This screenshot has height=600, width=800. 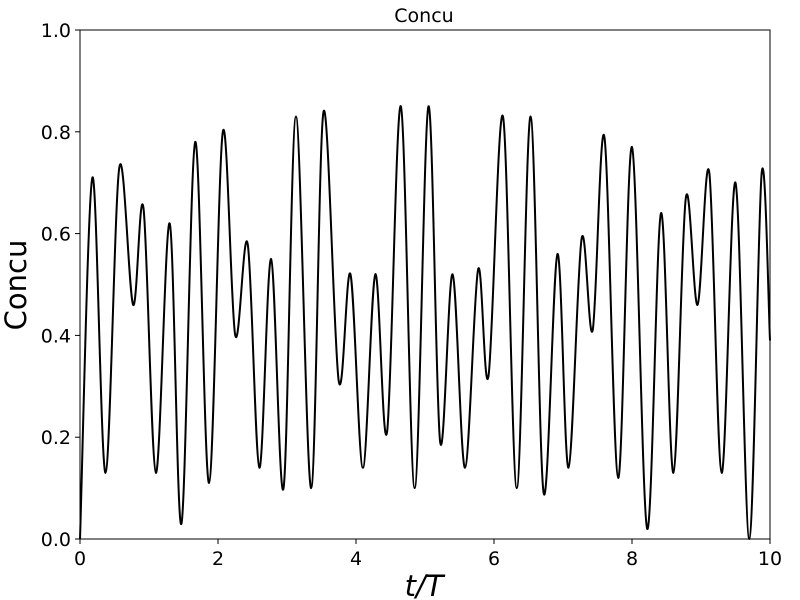 What do you see at coordinates (80, 559) in the screenshot?
I see `x-tick-label: 0` at bounding box center [80, 559].